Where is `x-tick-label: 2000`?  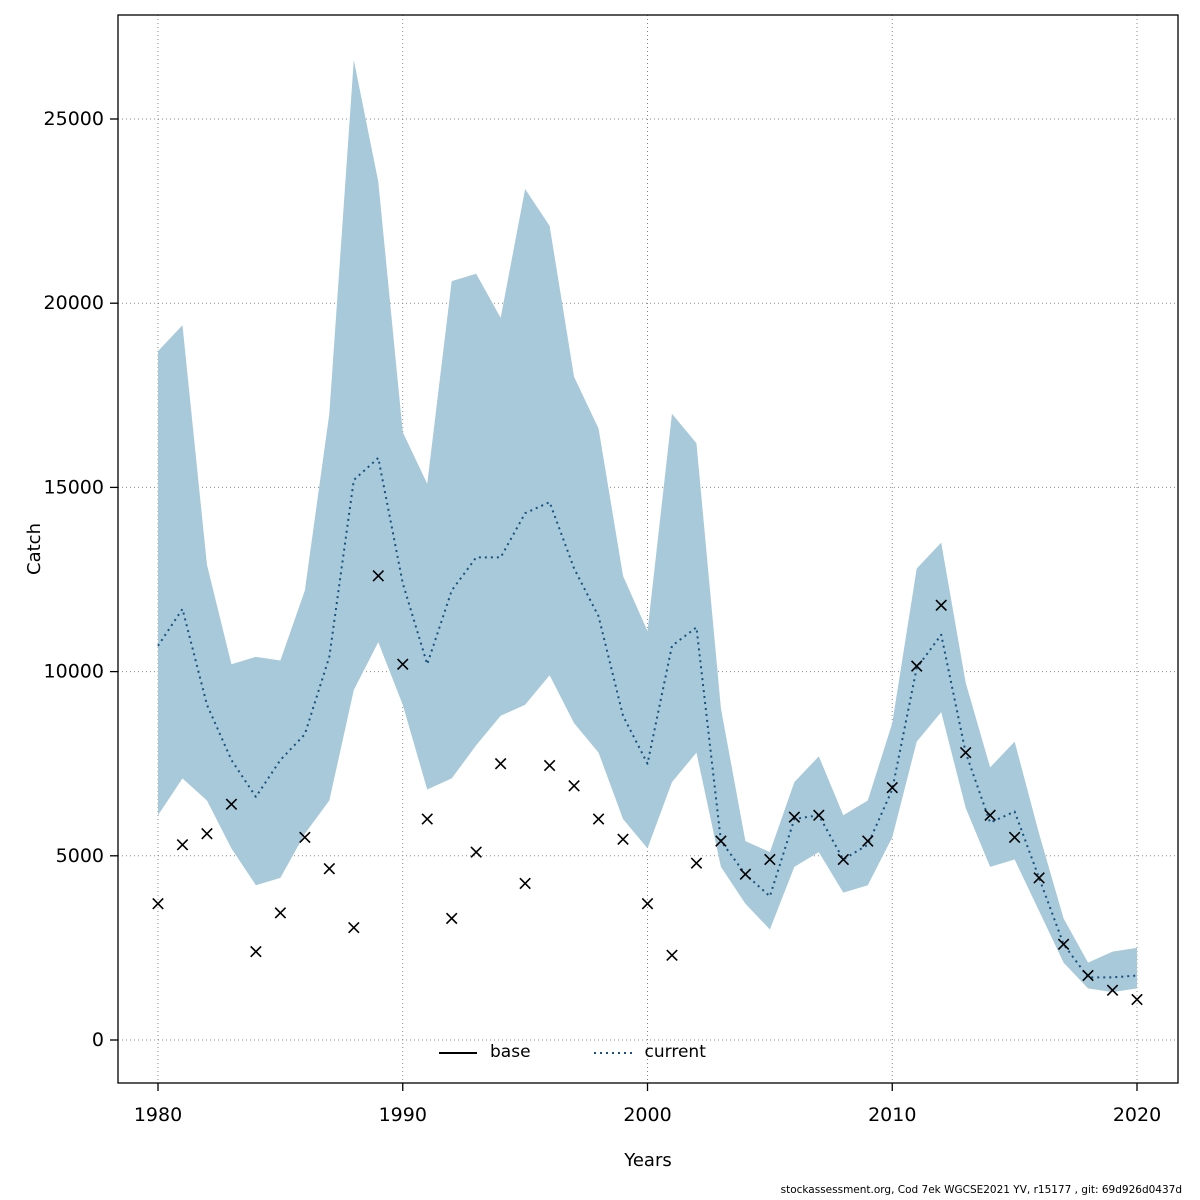 x-tick-label: 2000 is located at coordinates (647, 1115).